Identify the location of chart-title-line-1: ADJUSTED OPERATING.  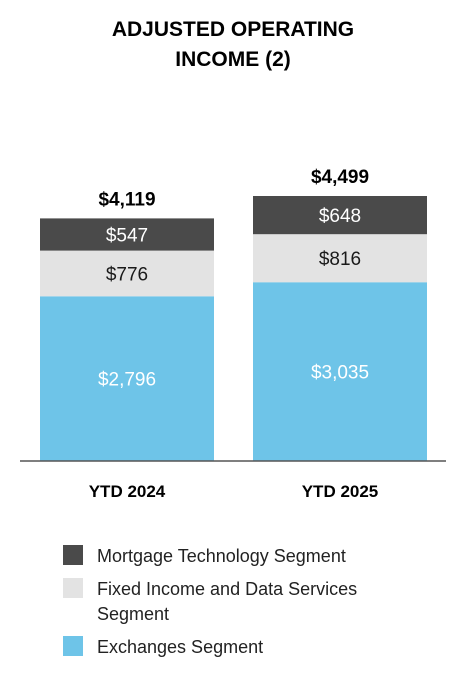
(233, 29).